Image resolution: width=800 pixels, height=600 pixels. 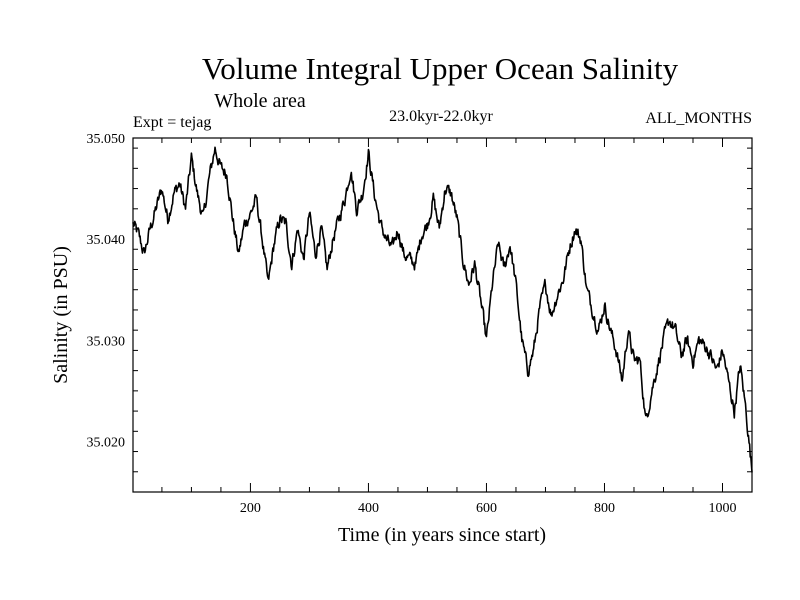 What do you see at coordinates (441, 116) in the screenshot?
I see `period-label: 23.0kyr-22.0kyr` at bounding box center [441, 116].